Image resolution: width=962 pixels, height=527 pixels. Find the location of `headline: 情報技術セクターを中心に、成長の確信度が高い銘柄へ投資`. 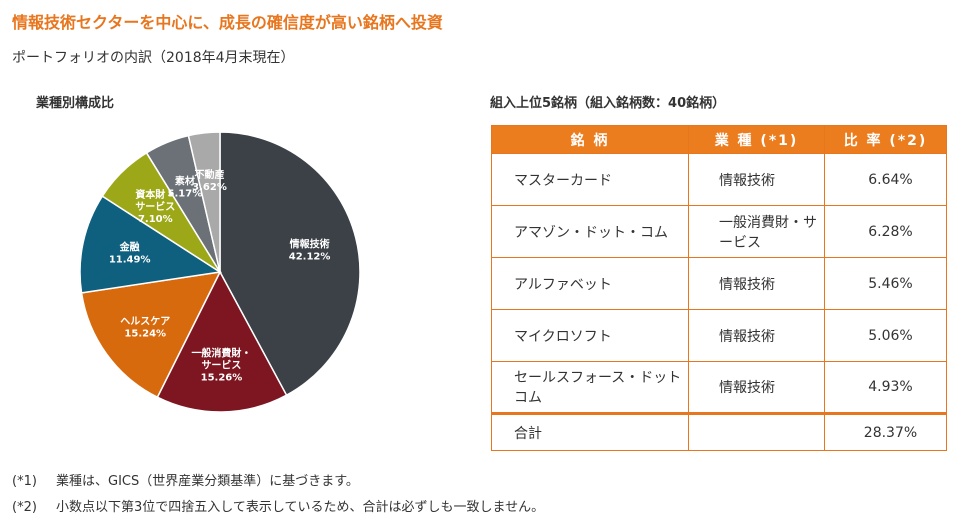

headline: 情報技術セクターを中心に、成長の確信度が高い銘柄へ投資 is located at coordinates (227, 22).